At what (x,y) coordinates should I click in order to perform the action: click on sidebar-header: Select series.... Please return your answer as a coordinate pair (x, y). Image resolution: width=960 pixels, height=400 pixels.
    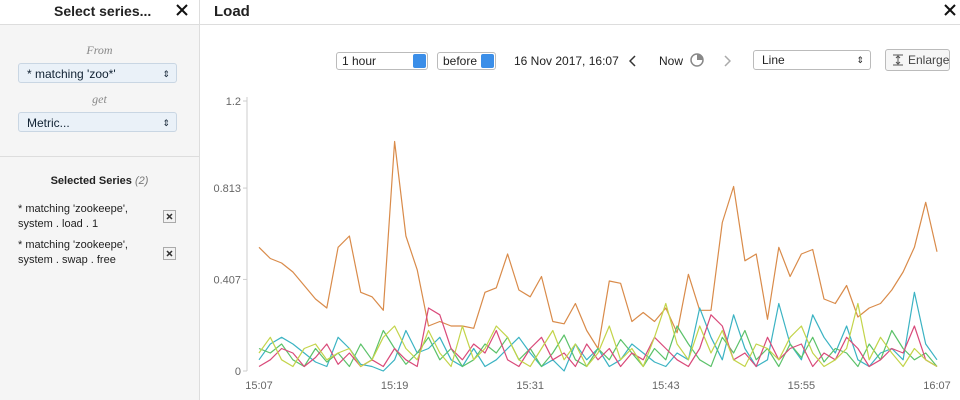
    Looking at the image, I should click on (99, 12).